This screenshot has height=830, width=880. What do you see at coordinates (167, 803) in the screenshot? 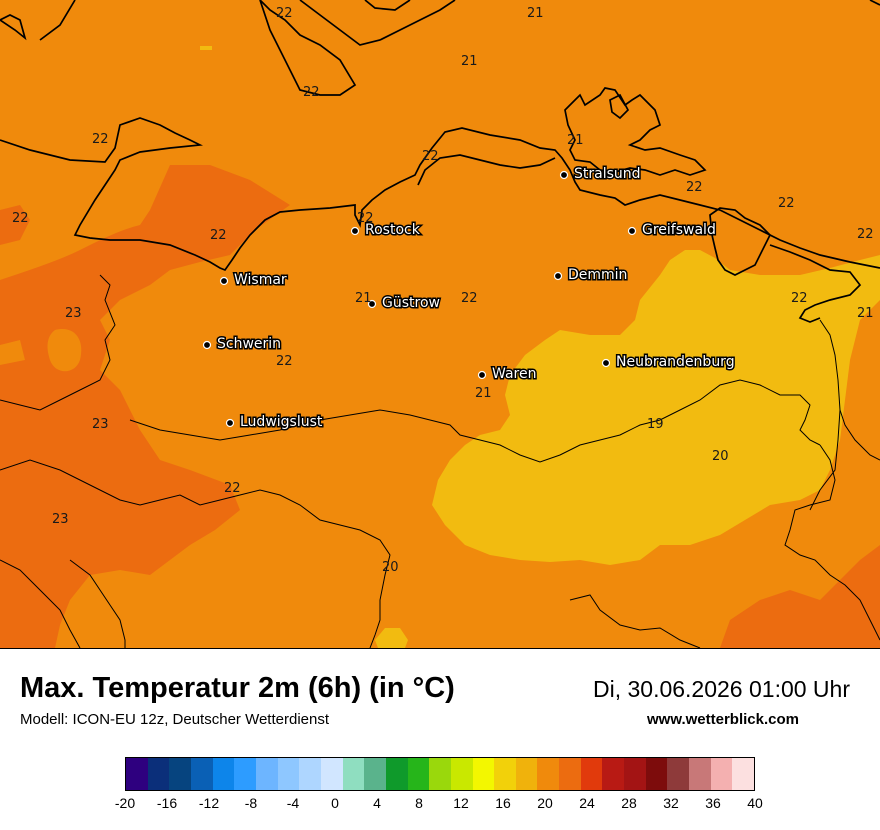
I see `legend-tick-label: -16` at bounding box center [167, 803].